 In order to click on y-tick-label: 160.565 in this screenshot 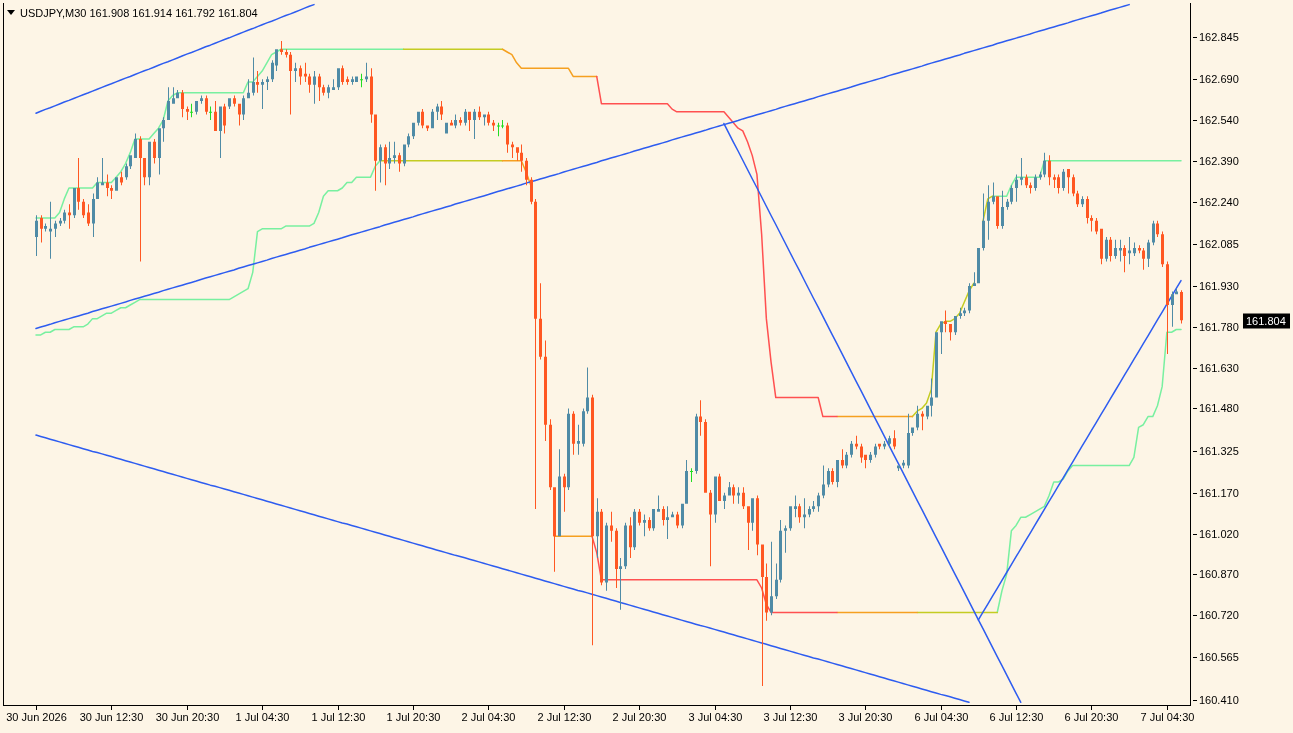, I will do `click(1219, 657)`.